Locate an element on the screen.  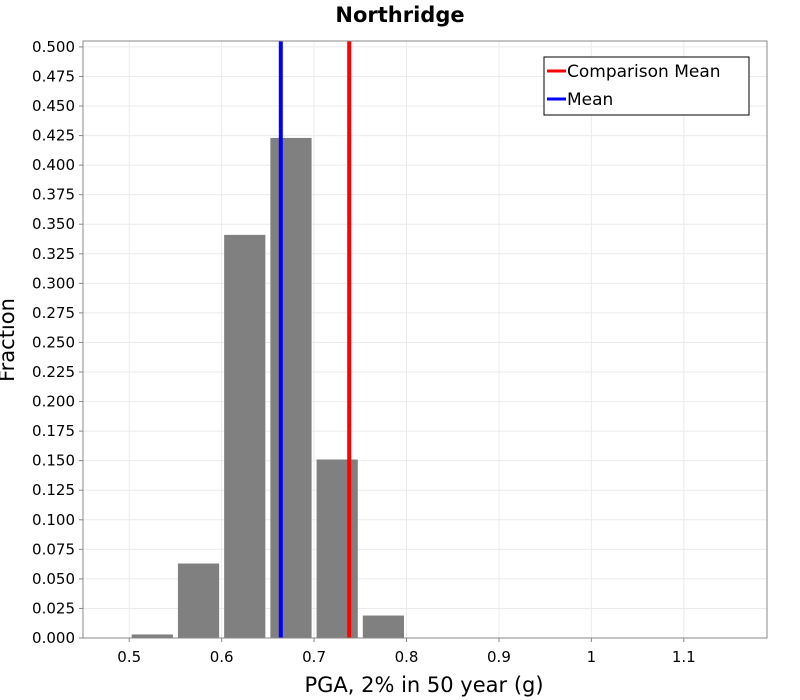
x-tick-label: 1.1 is located at coordinates (684, 657).